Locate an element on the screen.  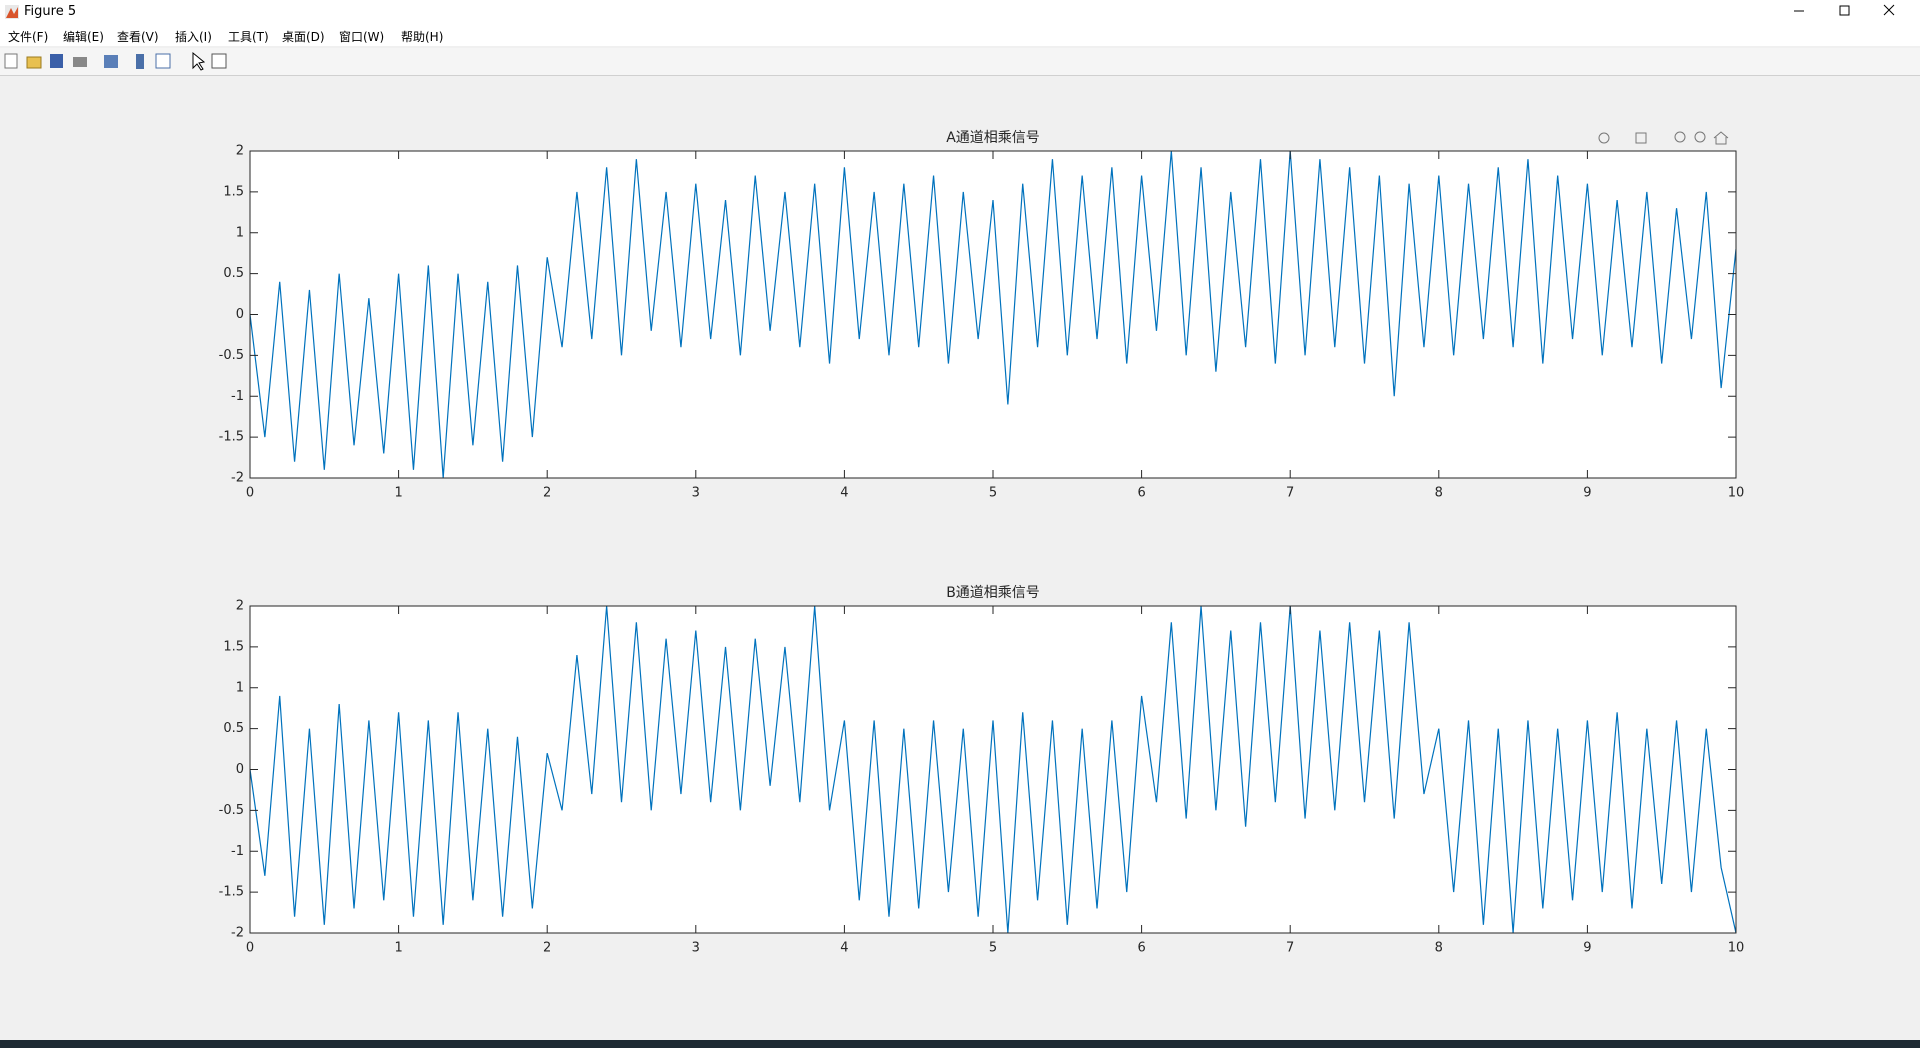
axes-toolbar is located at coordinates (1663, 138).